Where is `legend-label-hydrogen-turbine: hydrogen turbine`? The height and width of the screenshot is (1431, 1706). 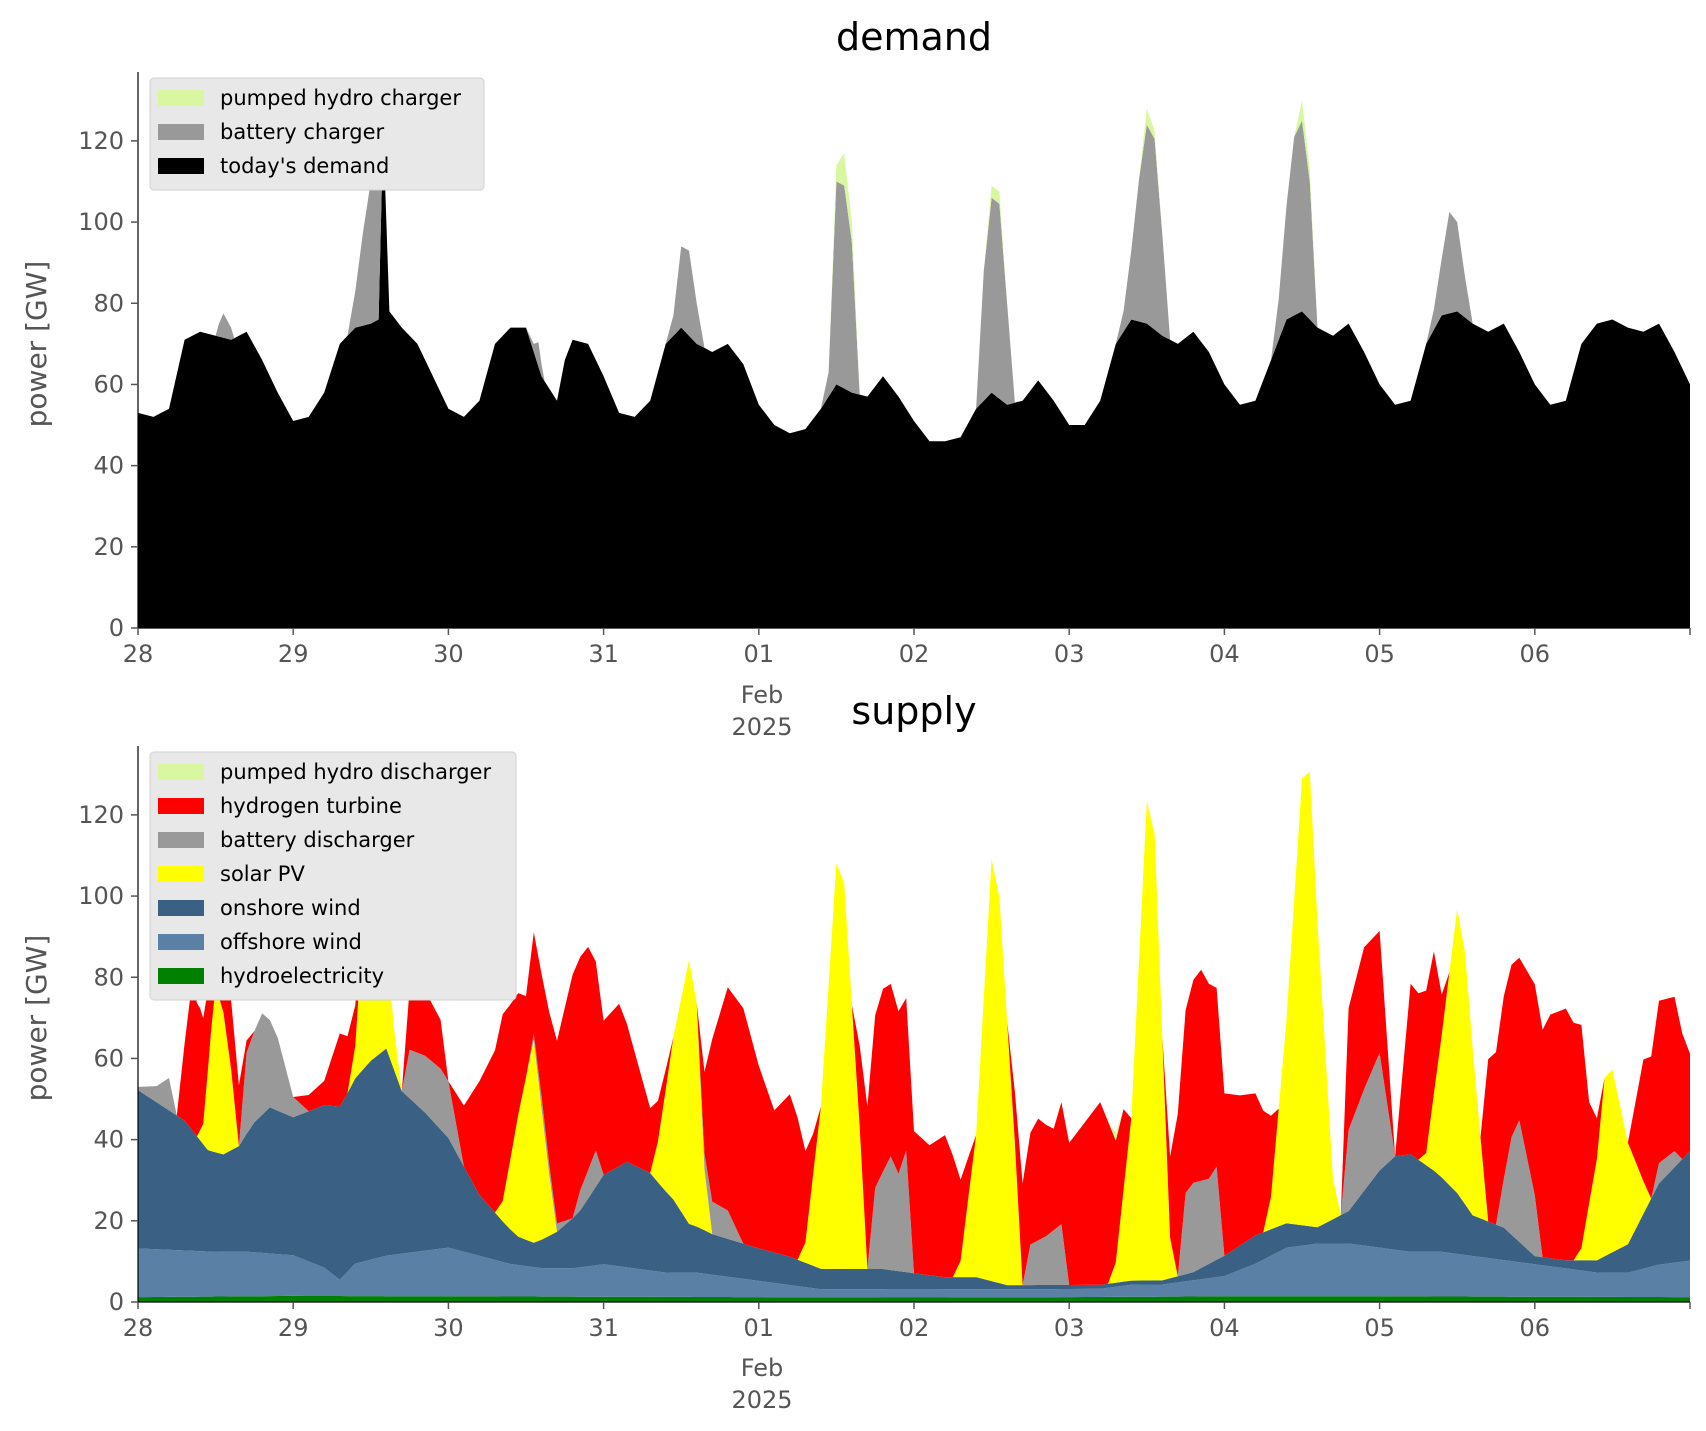 legend-label-hydrogen-turbine: hydrogen turbine is located at coordinates (311, 806).